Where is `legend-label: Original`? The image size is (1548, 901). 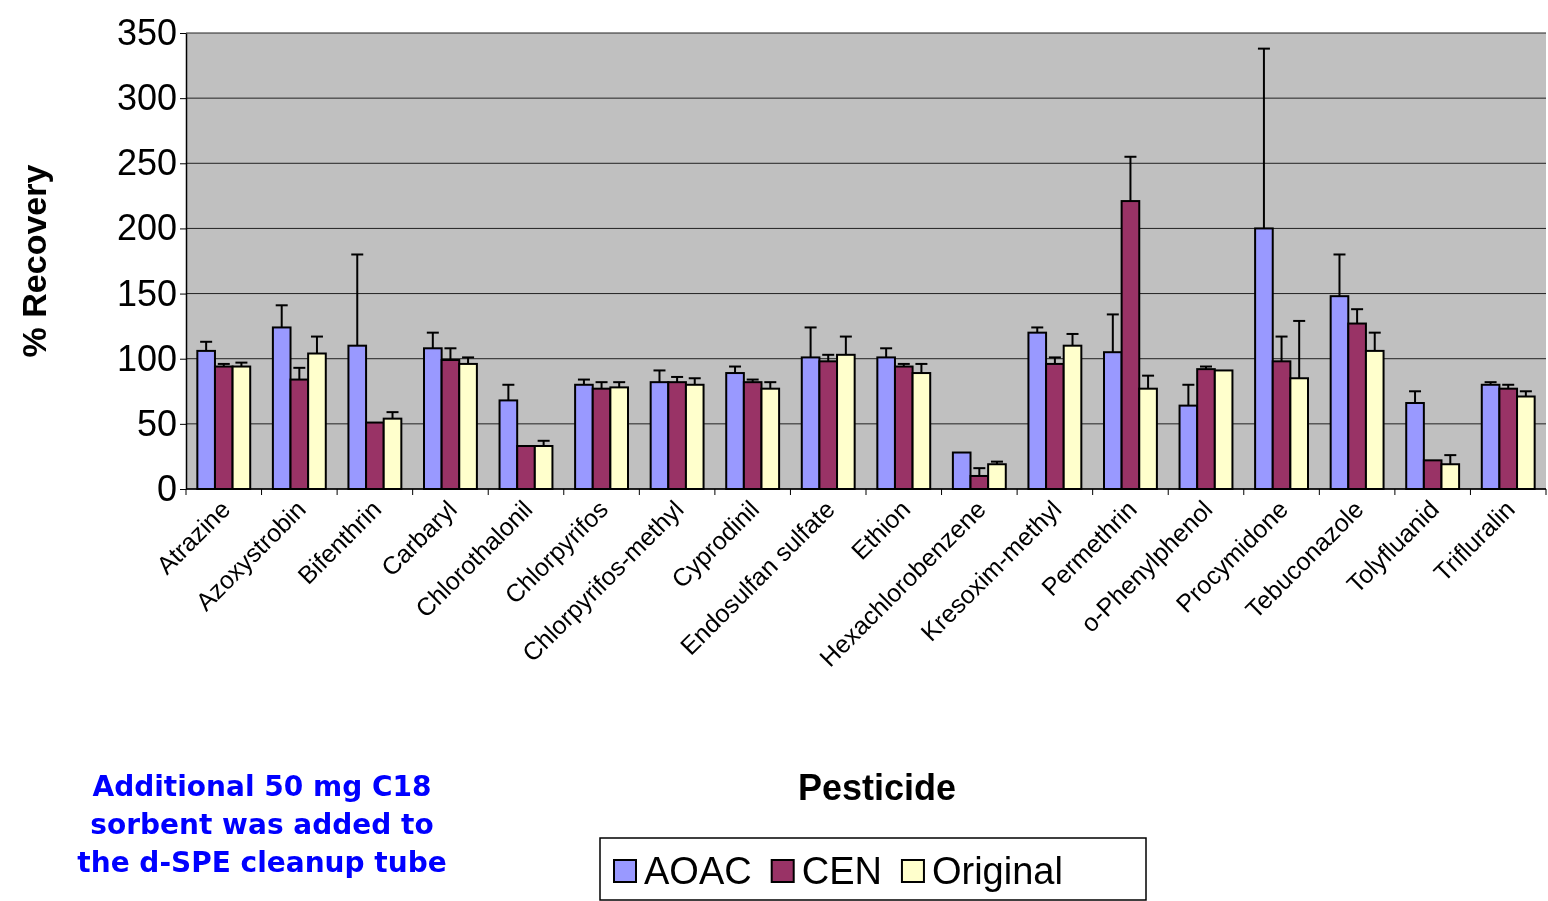 legend-label: Original is located at coordinates (997, 871).